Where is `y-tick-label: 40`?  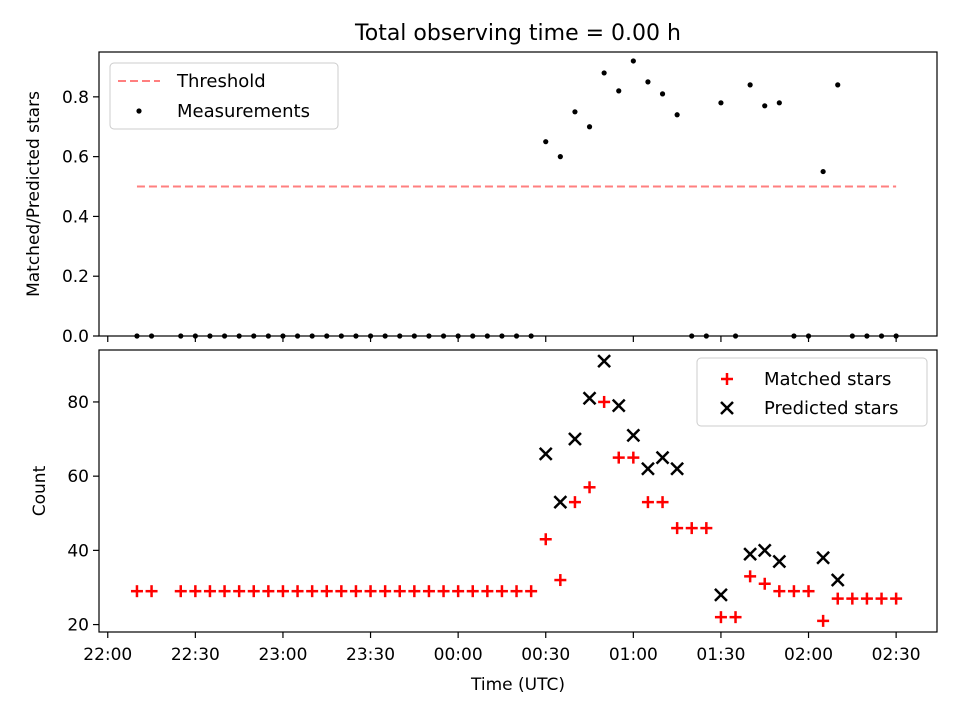
y-tick-label: 40 is located at coordinates (78, 551).